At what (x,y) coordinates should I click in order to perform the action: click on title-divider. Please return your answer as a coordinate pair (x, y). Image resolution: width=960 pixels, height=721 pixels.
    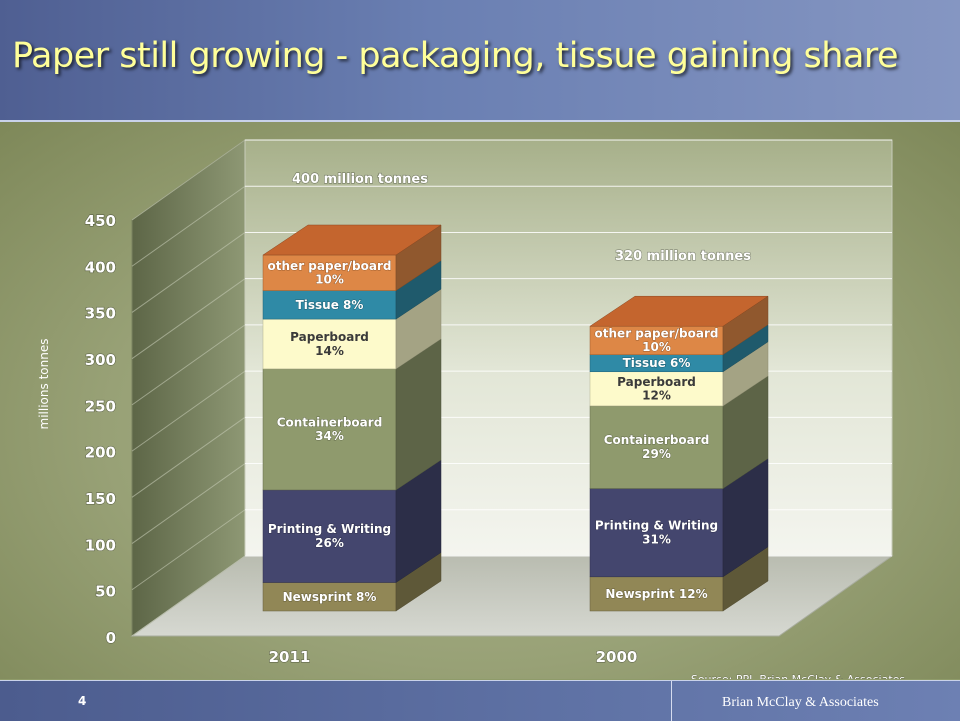
    Looking at the image, I should click on (480, 121).